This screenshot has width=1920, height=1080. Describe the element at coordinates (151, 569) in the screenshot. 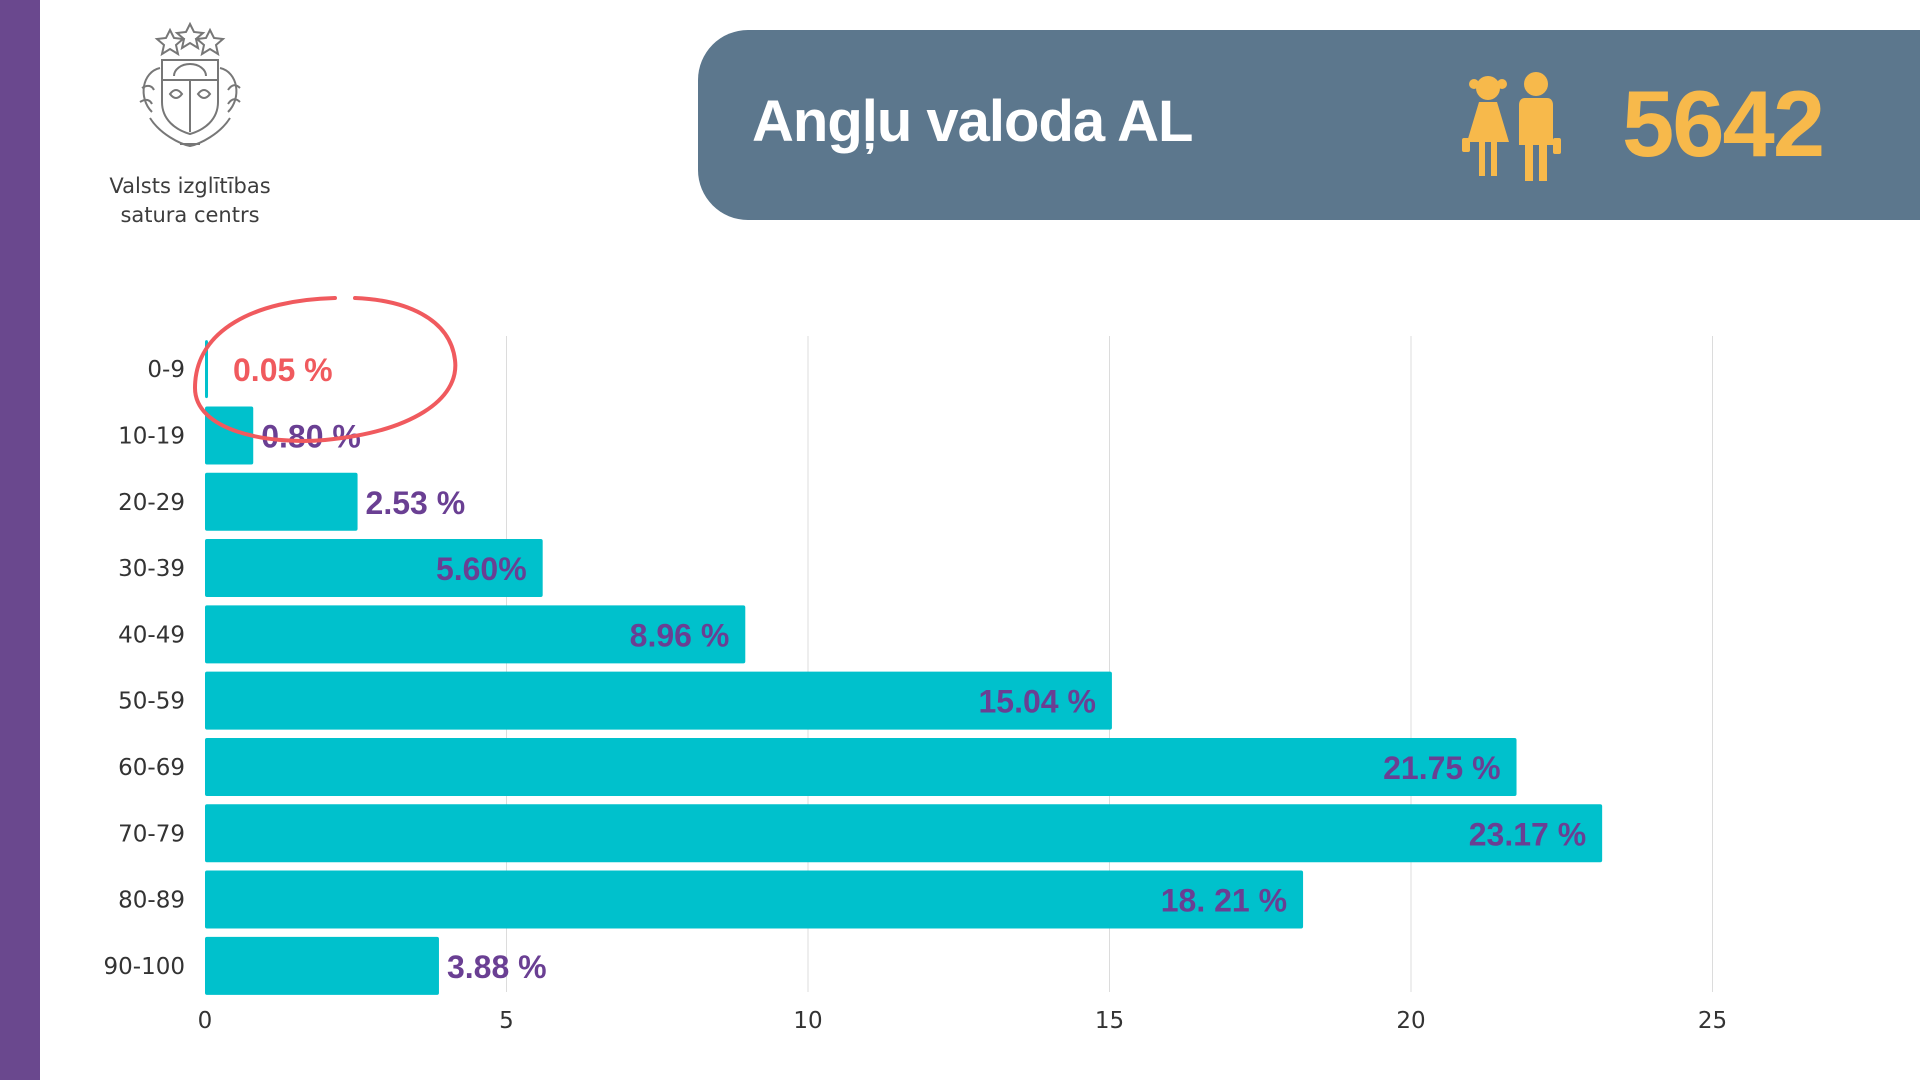

I see `category-label: 30-39` at that location.